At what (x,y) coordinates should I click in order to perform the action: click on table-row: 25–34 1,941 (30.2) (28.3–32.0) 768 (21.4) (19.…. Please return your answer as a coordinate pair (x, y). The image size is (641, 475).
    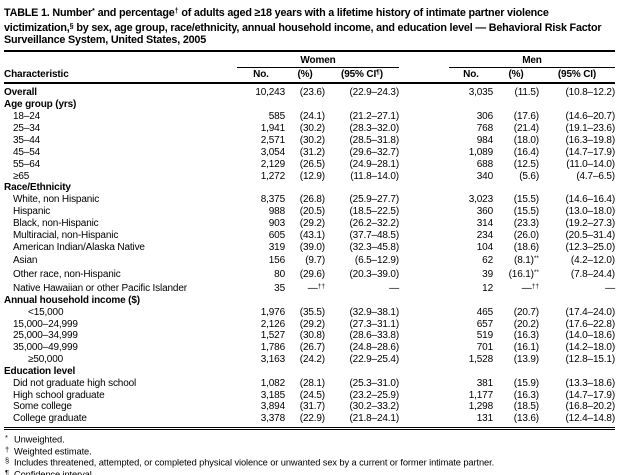
    Looking at the image, I should click on (309, 129).